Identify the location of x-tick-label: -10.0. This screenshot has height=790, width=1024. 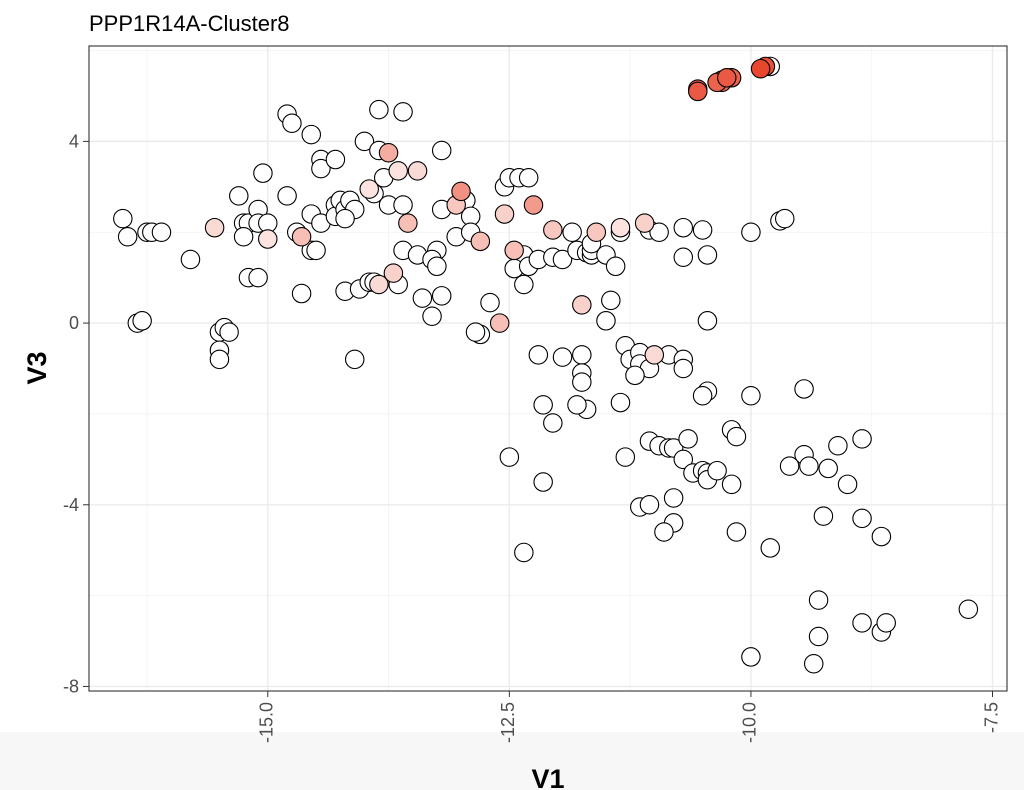
(750, 722).